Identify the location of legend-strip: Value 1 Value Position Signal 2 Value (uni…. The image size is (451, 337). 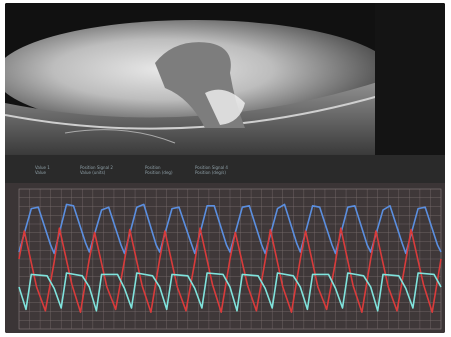
(225, 169).